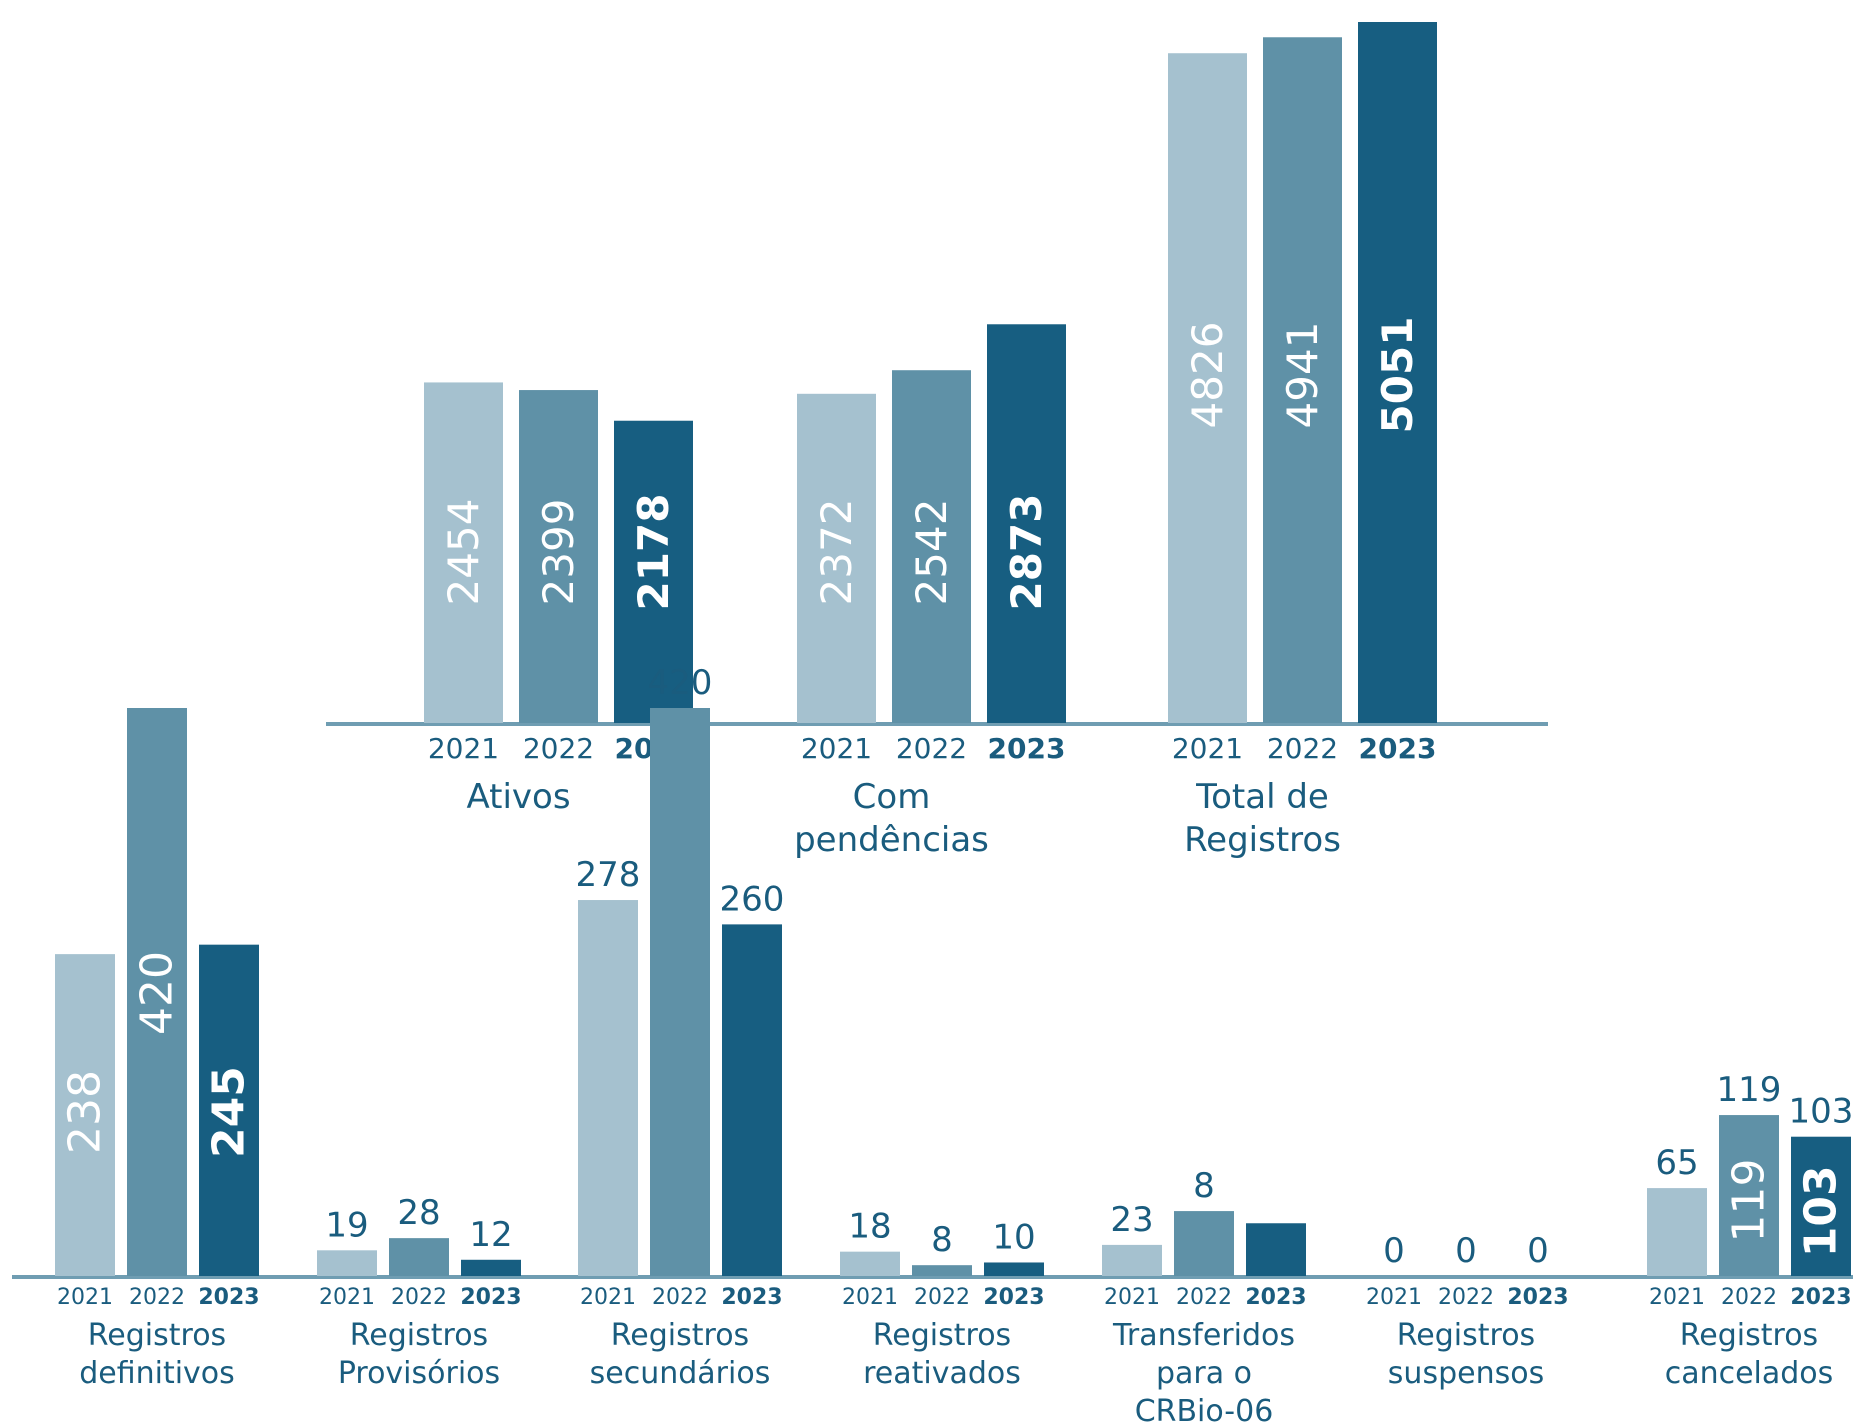 This screenshot has height=1423, width=1853. What do you see at coordinates (1749, 1373) in the screenshot?
I see `category-label: cancelados` at bounding box center [1749, 1373].